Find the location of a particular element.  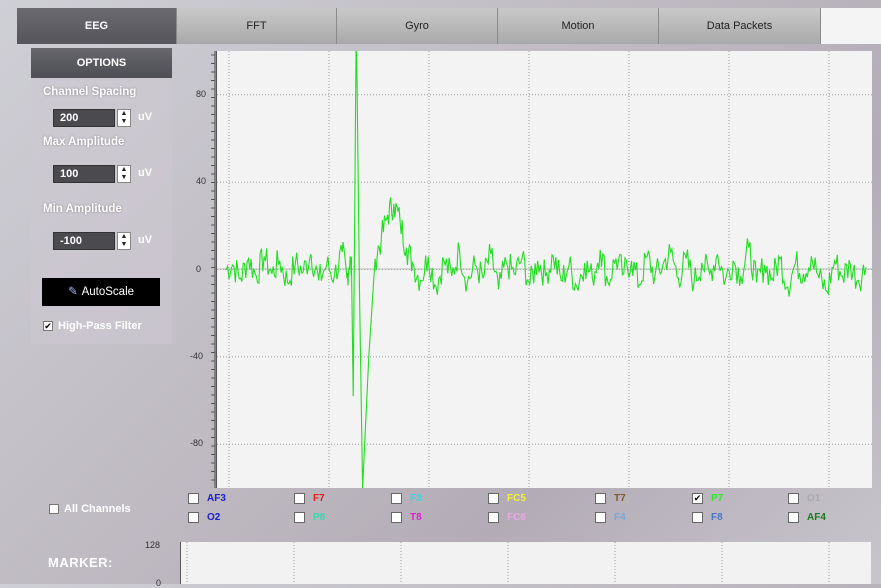

marker-ytick-top: 128 is located at coordinates (153, 545).